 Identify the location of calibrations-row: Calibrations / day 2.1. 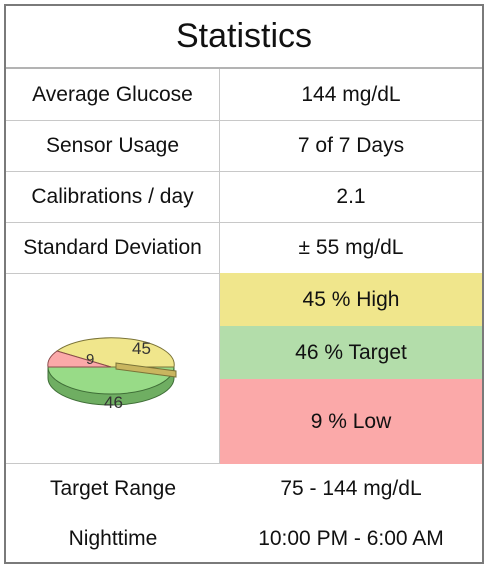
(244, 197).